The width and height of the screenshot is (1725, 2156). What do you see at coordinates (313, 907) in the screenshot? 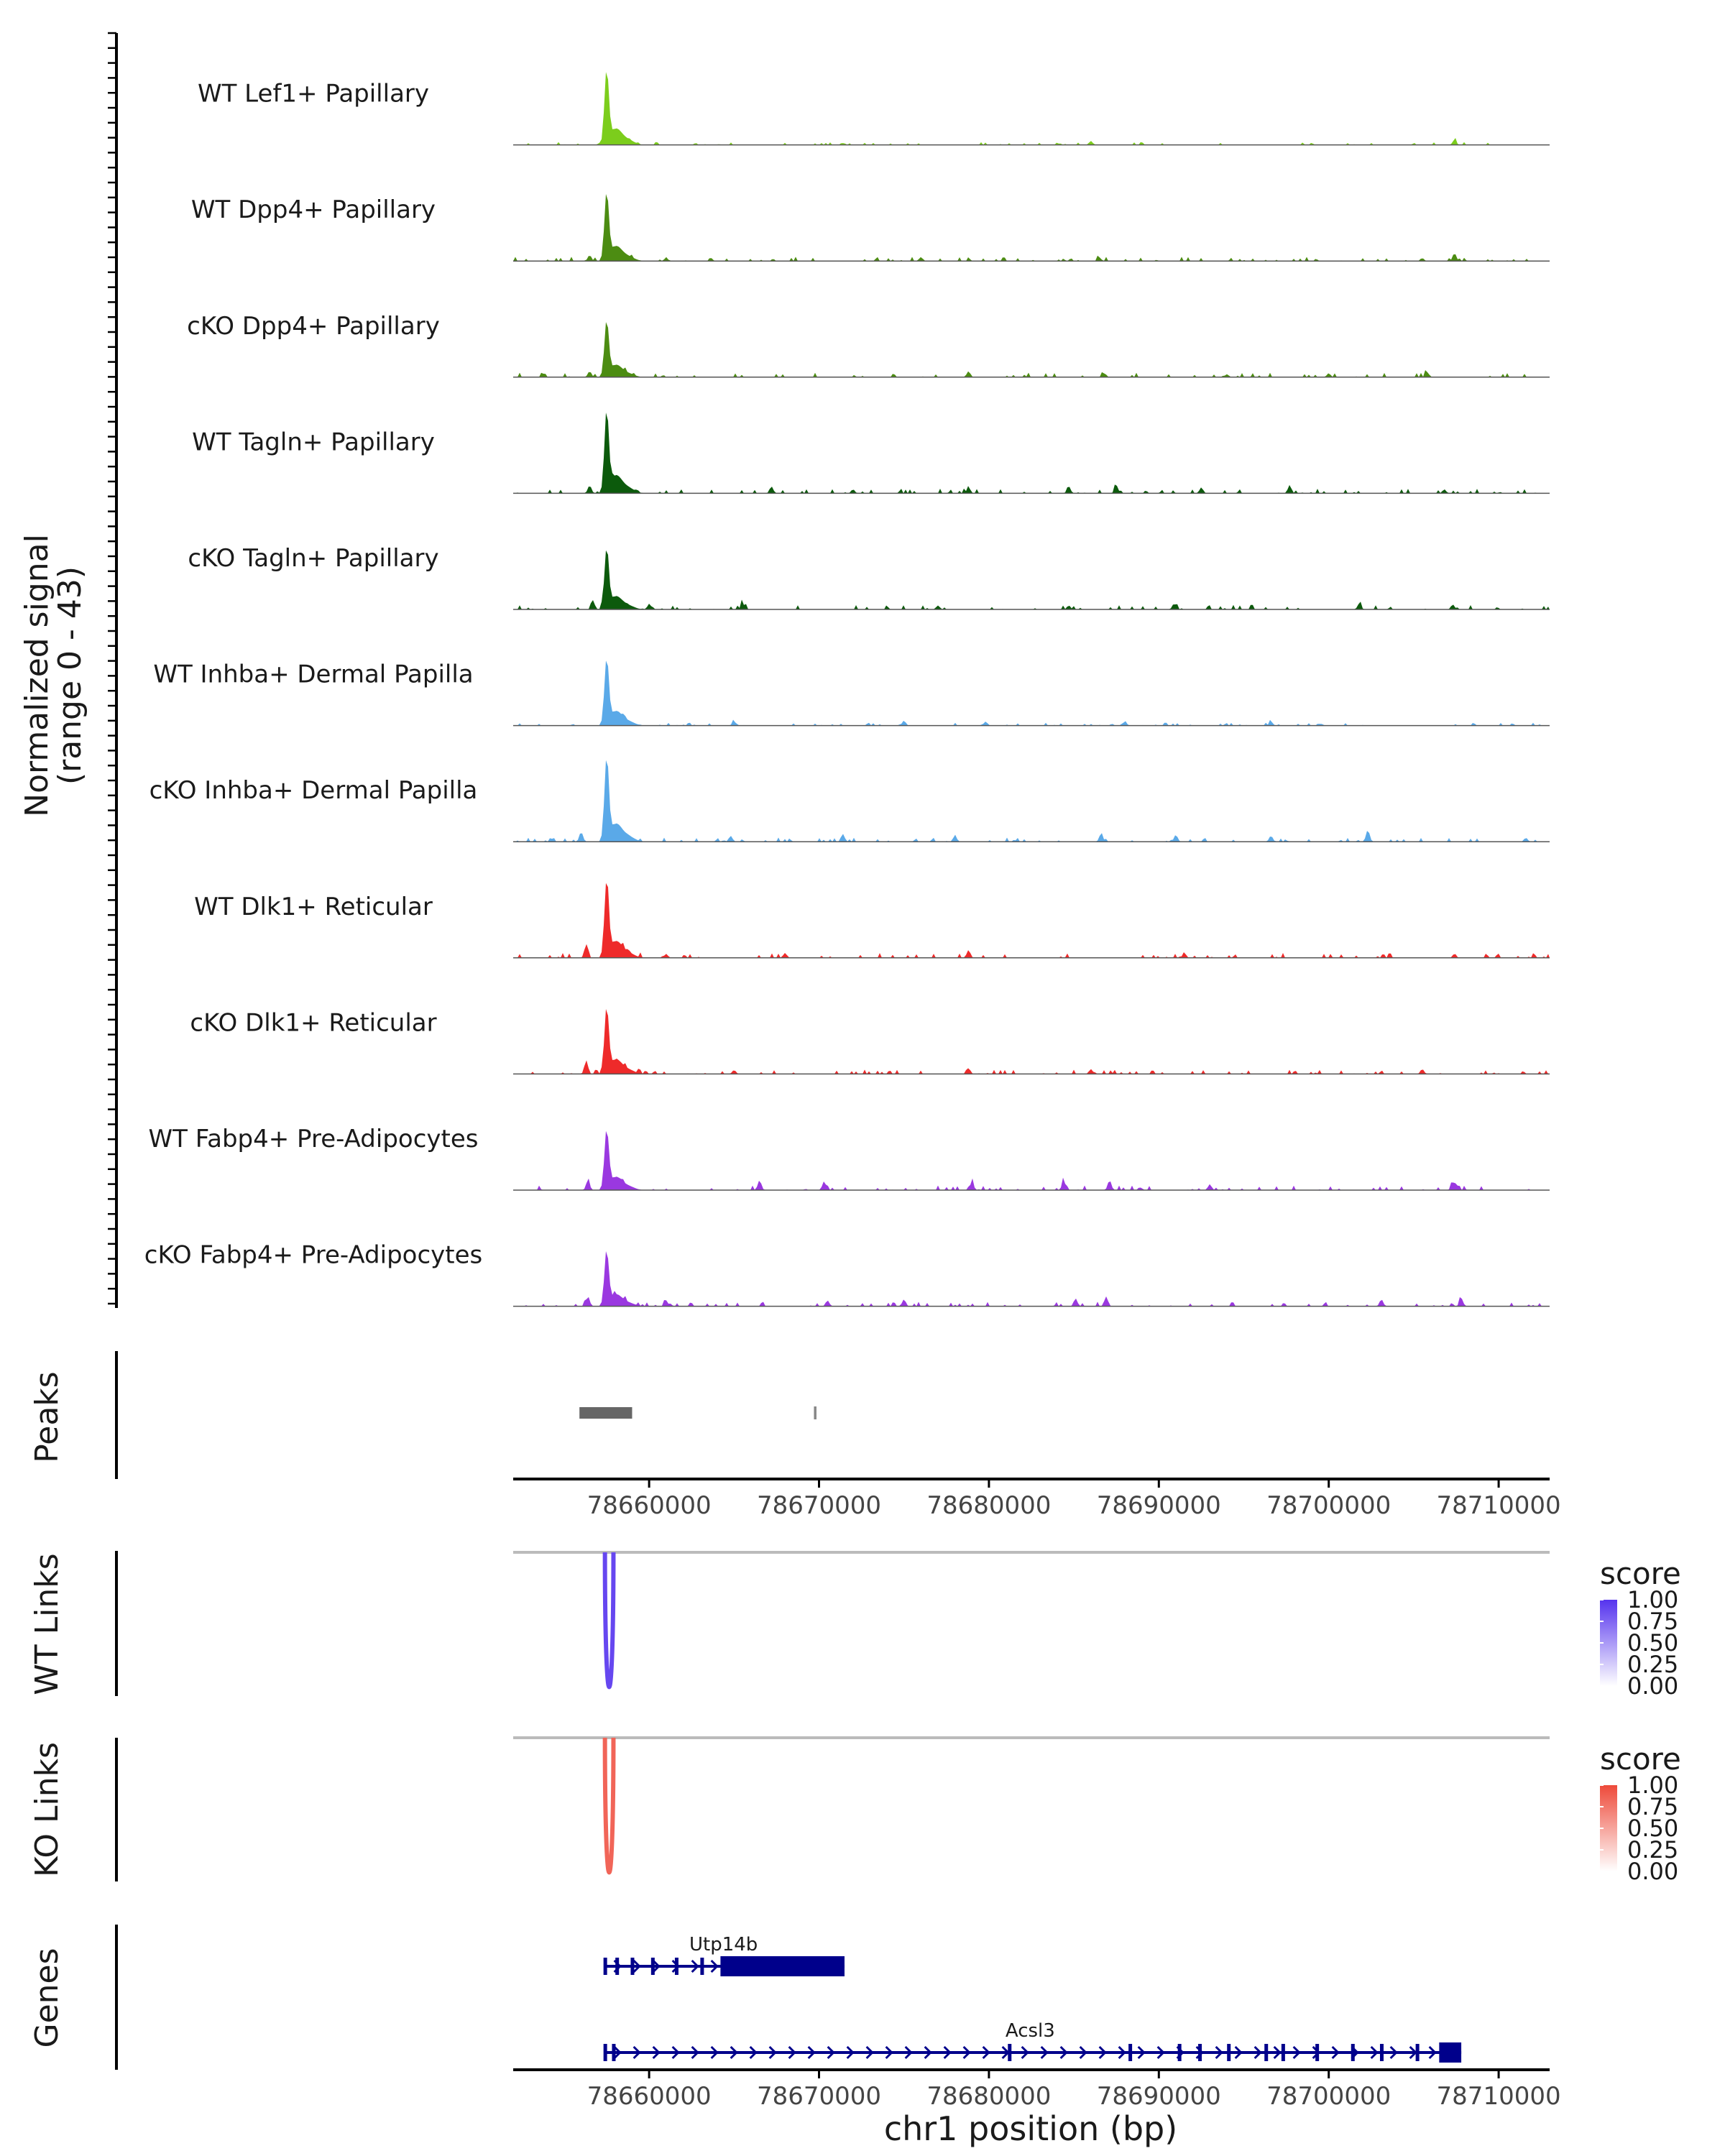
I see `track-label: WT Dlk1+ Reticular` at bounding box center [313, 907].